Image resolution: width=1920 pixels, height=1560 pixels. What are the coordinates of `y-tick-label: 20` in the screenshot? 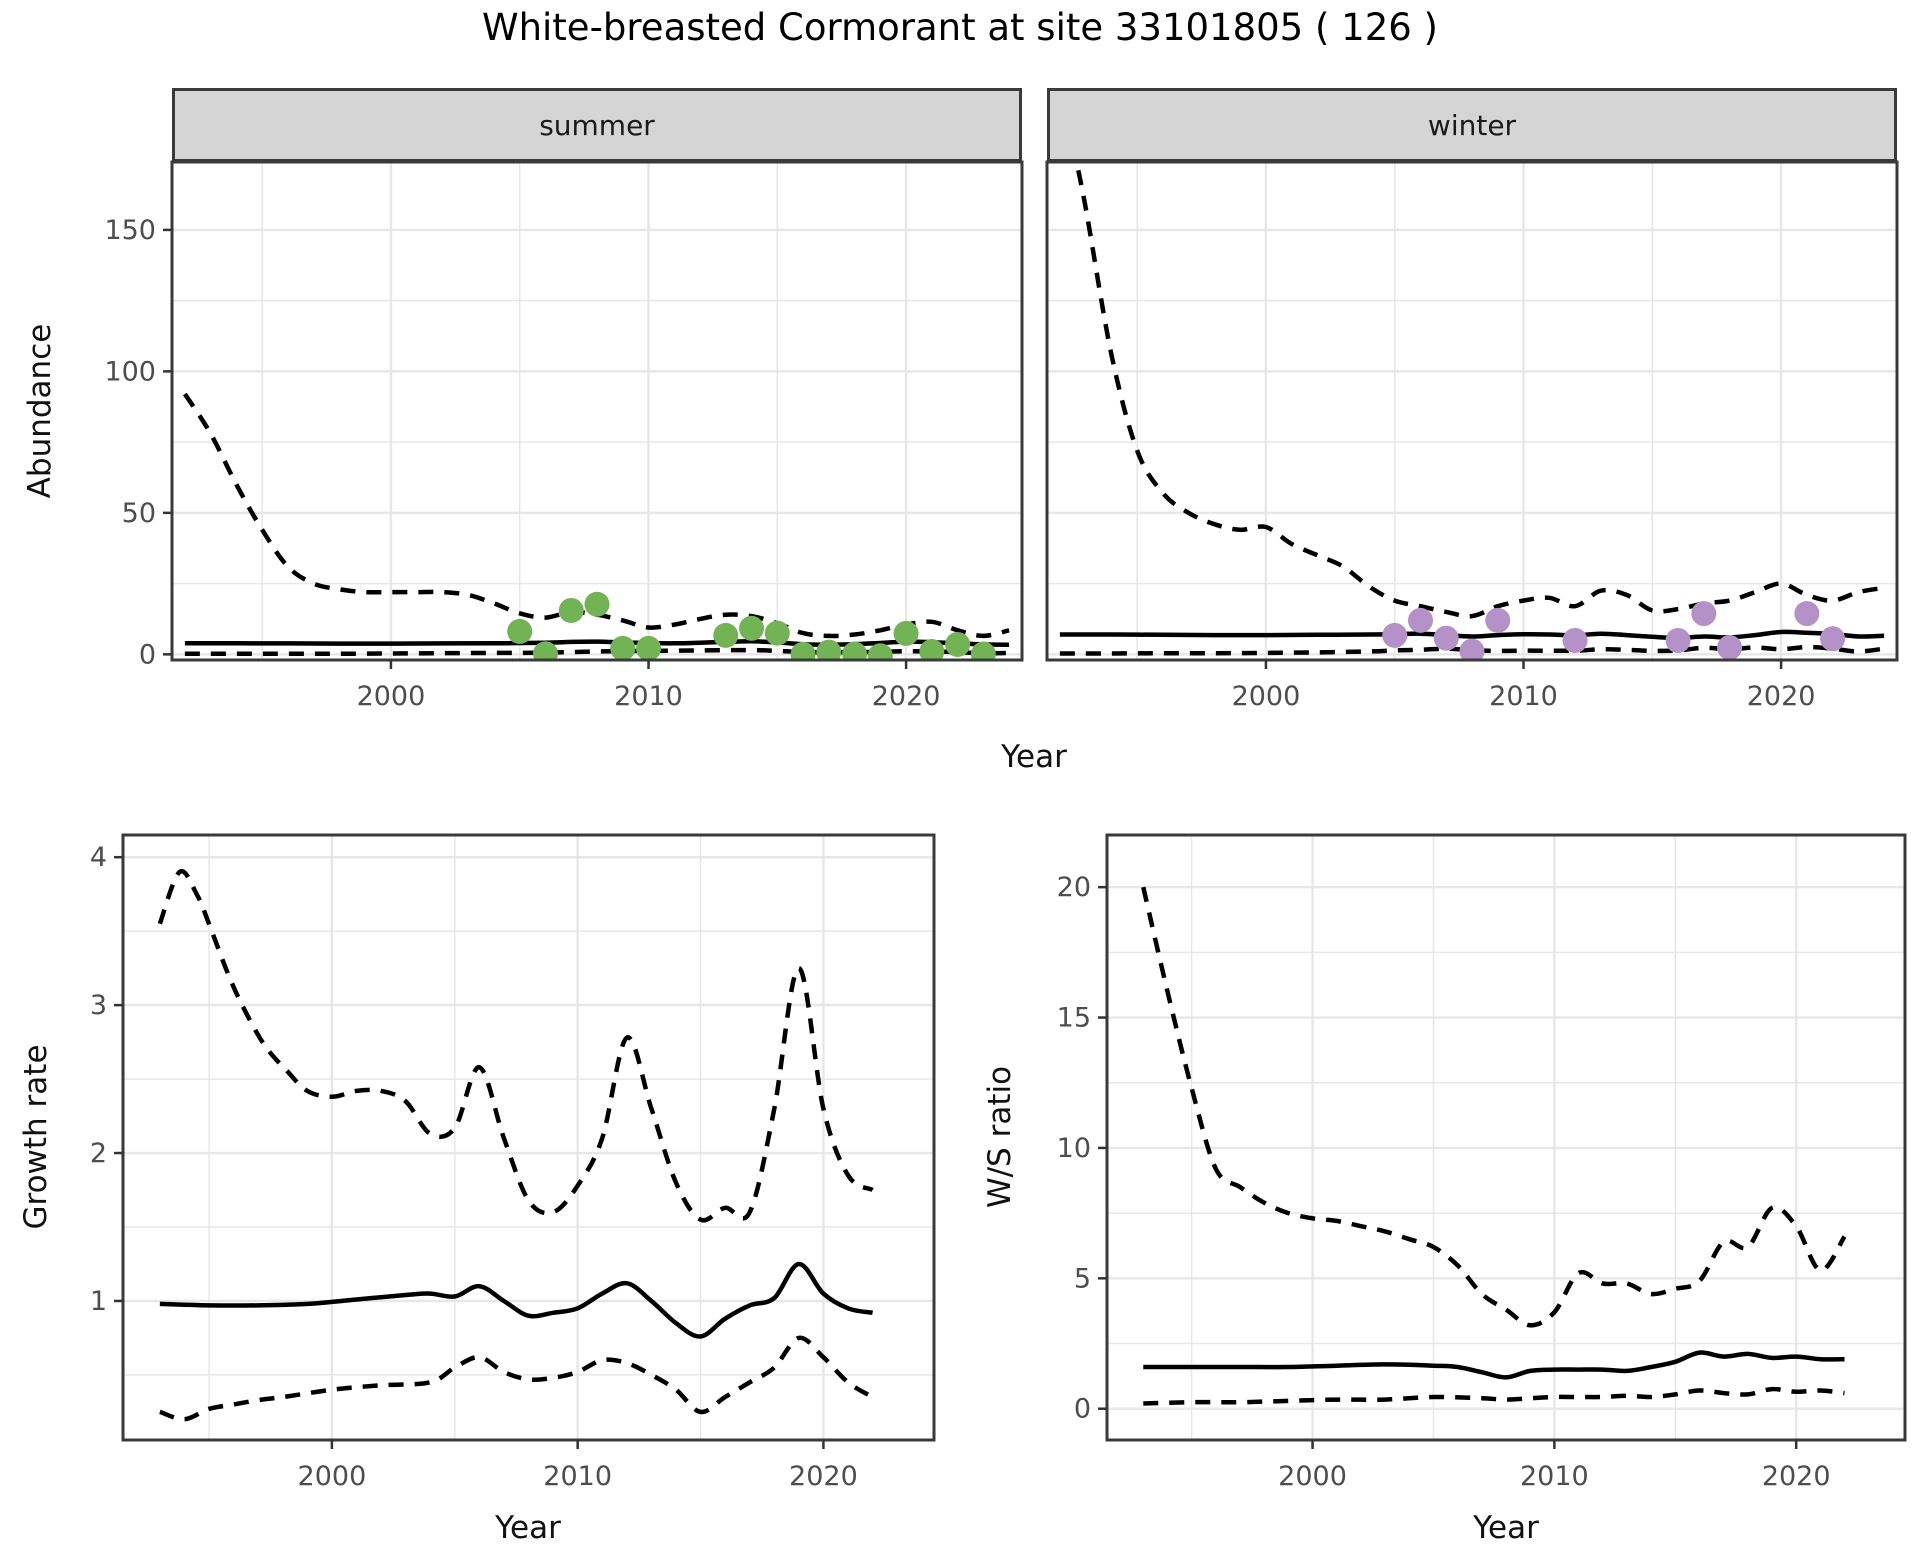 It's located at (1074, 887).